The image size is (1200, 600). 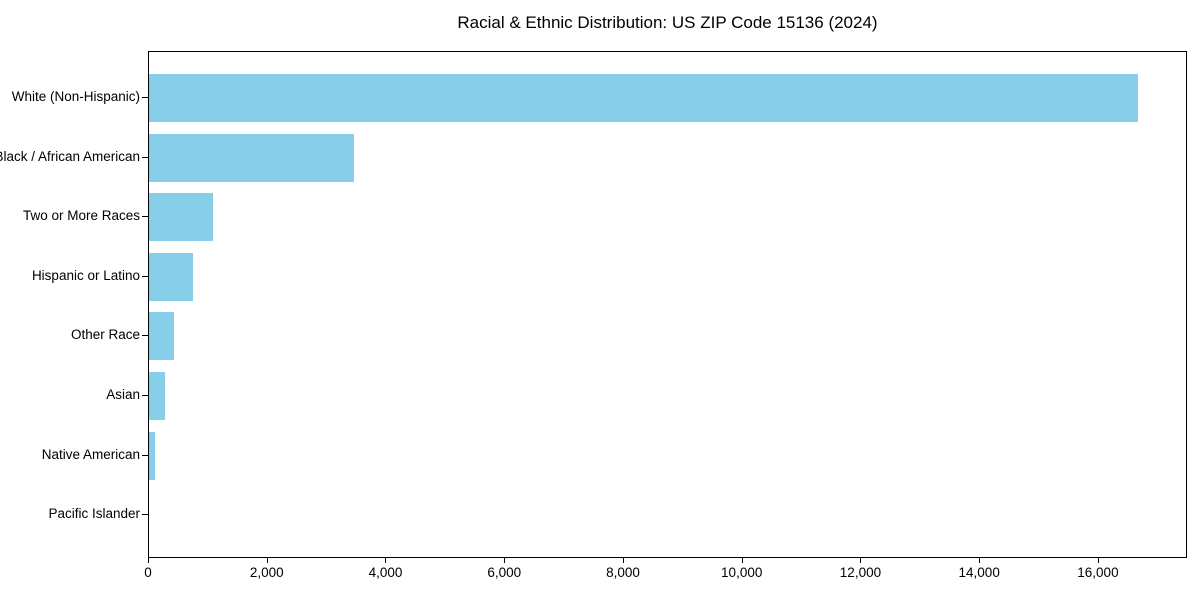 What do you see at coordinates (157, 396) in the screenshot?
I see `bar-asian` at bounding box center [157, 396].